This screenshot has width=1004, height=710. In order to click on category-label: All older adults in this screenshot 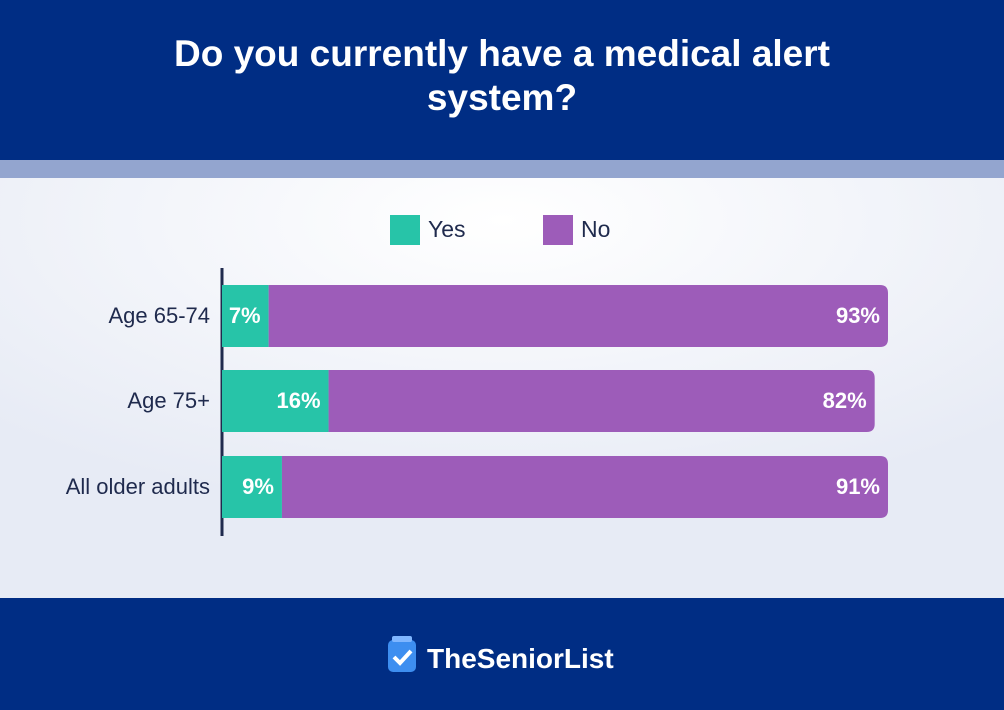, I will do `click(137, 486)`.